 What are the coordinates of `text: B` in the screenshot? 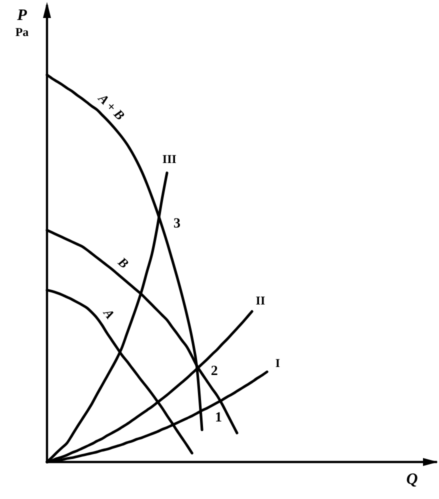 It's located at (123, 262).